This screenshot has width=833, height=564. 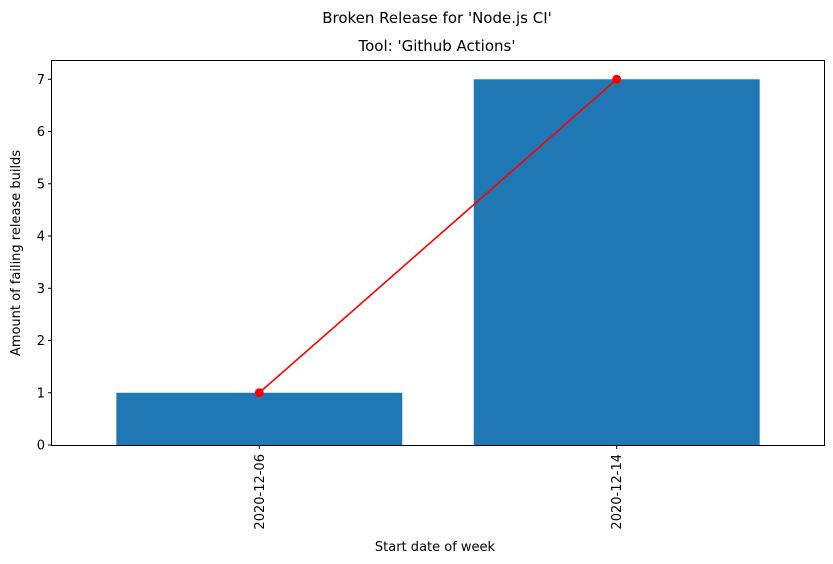 I want to click on y-tick-label: 0, so click(x=41, y=446).